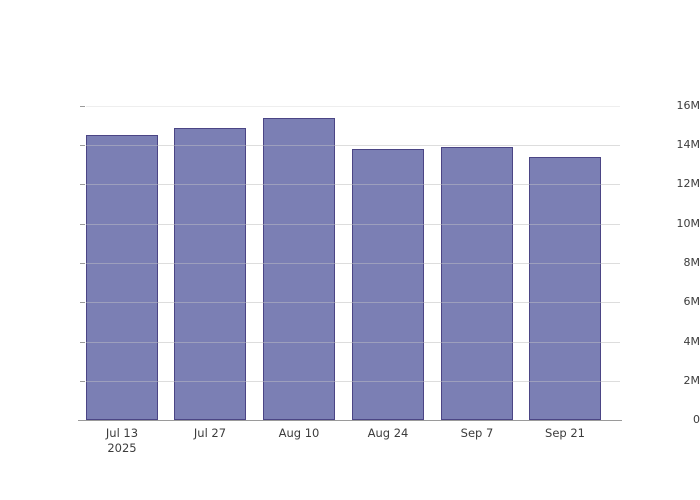 The image size is (700, 500). Describe the element at coordinates (688, 183) in the screenshot. I see `y-tick-label: 12M` at that location.